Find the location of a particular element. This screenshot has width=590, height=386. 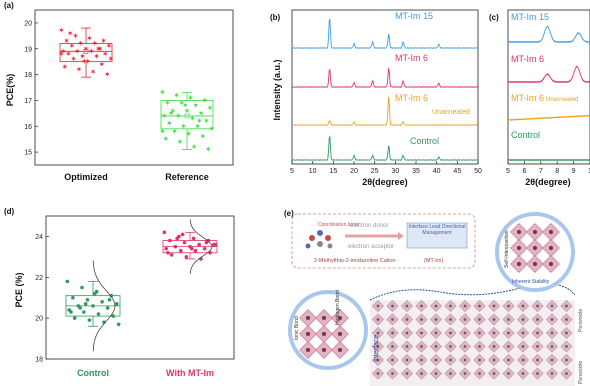

panel-label-e: (e) is located at coordinates (289, 213).